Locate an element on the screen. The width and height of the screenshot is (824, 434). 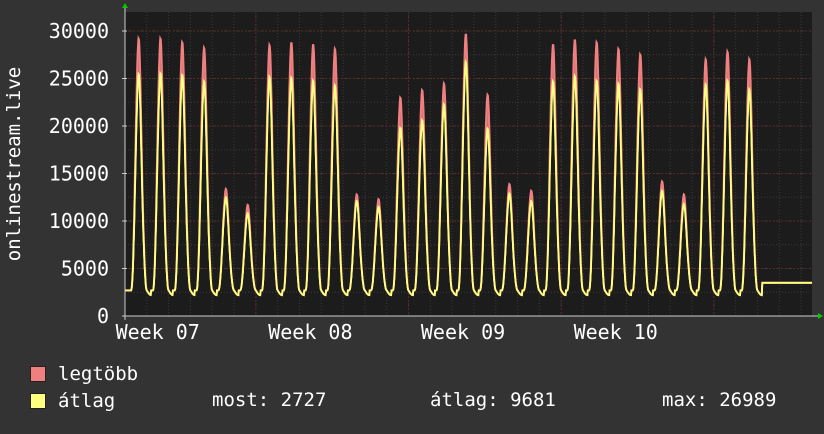
legend-label-max: legtöbb is located at coordinates (98, 374).